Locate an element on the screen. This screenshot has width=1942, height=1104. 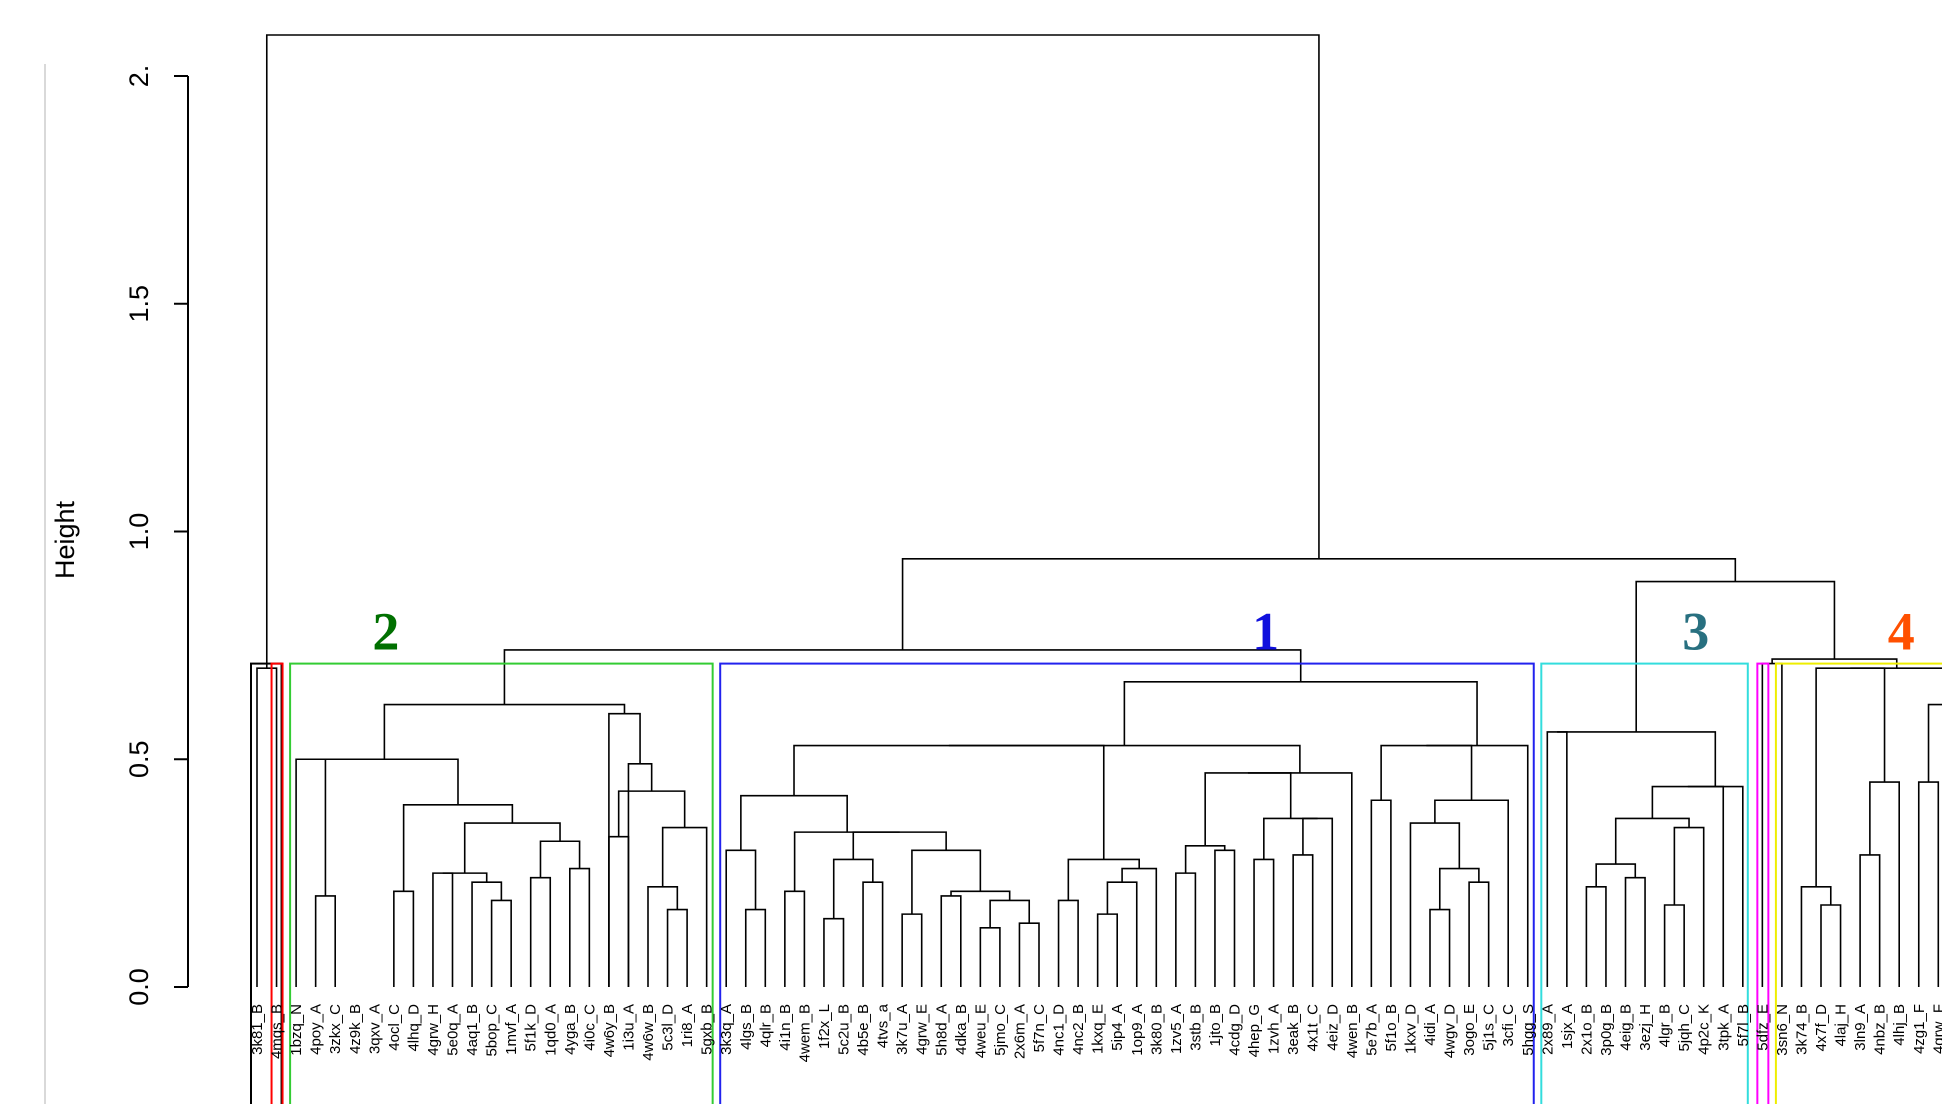
leaf-label: 5c2u_B is located at coordinates (844, 1029).